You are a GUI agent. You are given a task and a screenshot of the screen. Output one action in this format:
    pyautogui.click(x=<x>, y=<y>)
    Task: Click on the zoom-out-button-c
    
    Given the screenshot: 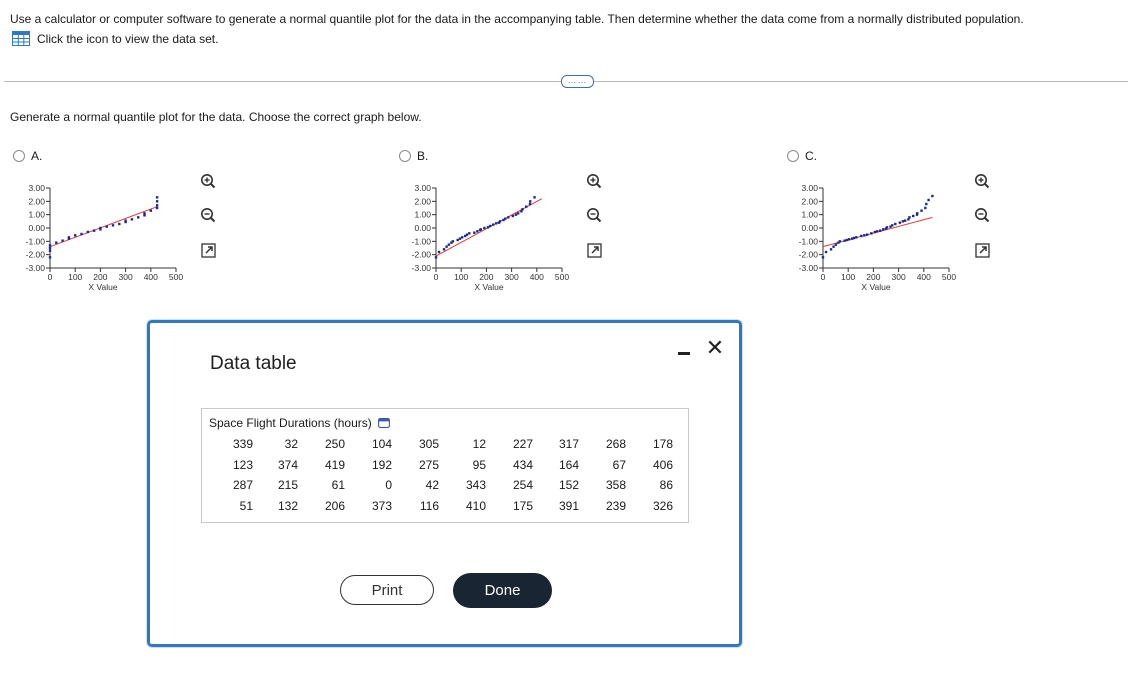 What is the action you would take?
    pyautogui.click(x=982, y=215)
    